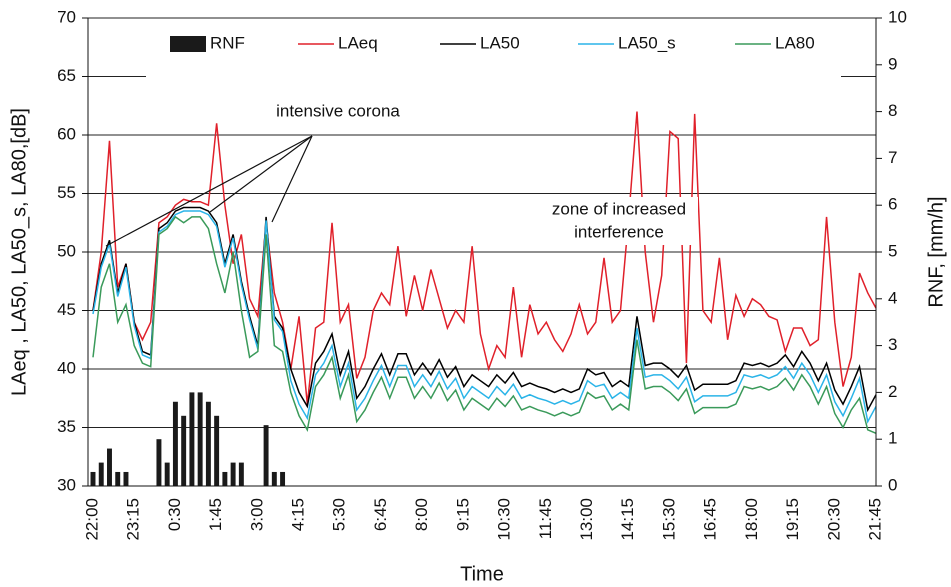 This screenshot has width=951, height=587. I want to click on legend-label: RNF, so click(227, 42).